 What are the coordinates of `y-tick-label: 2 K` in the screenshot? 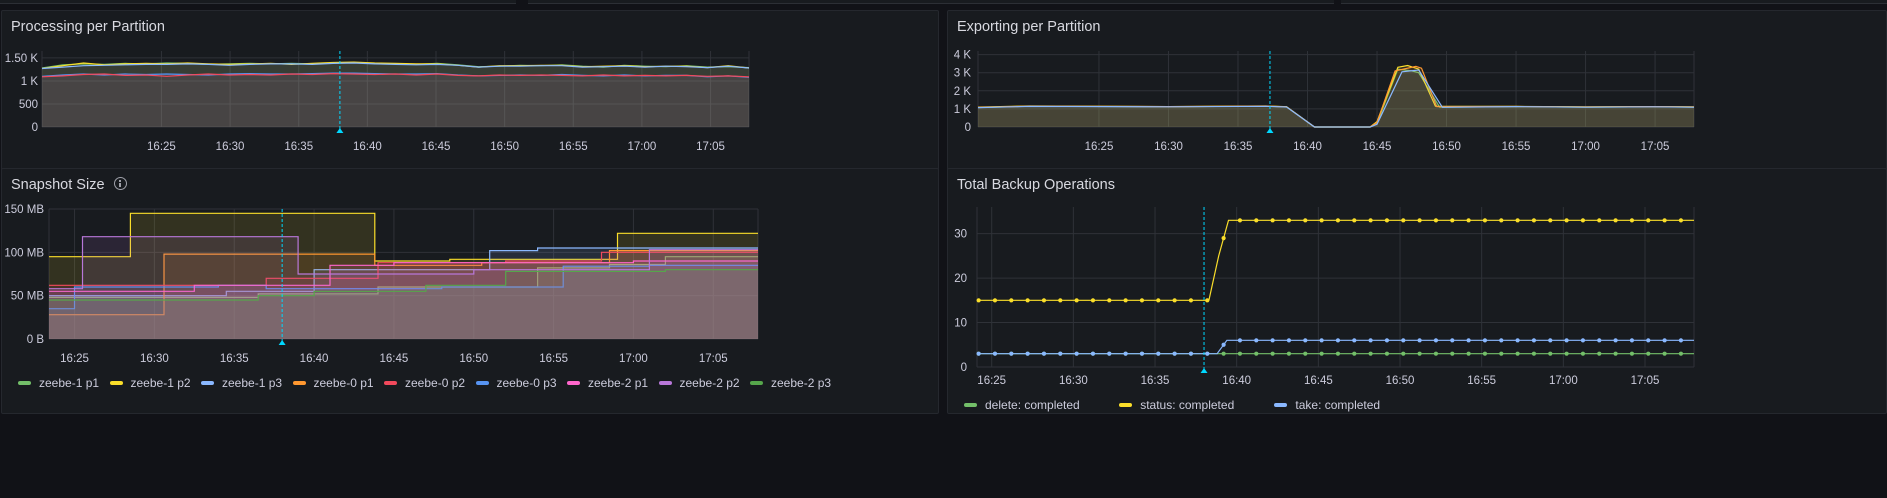 It's located at (963, 92).